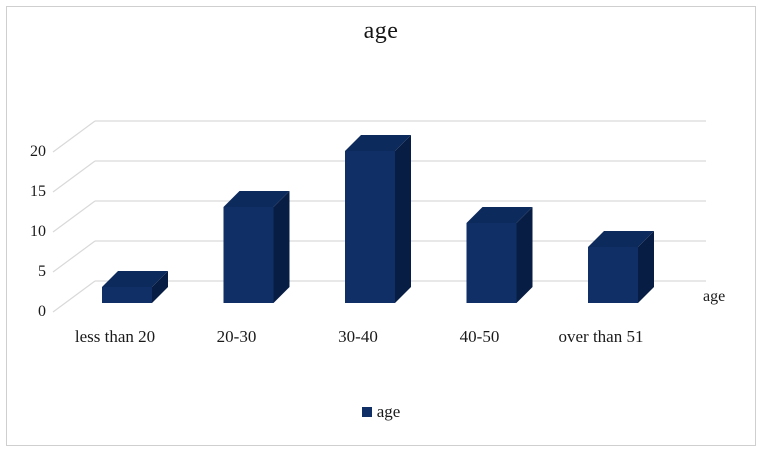 The width and height of the screenshot is (762, 452). I want to click on x-category-label: 20-30, so click(236, 336).